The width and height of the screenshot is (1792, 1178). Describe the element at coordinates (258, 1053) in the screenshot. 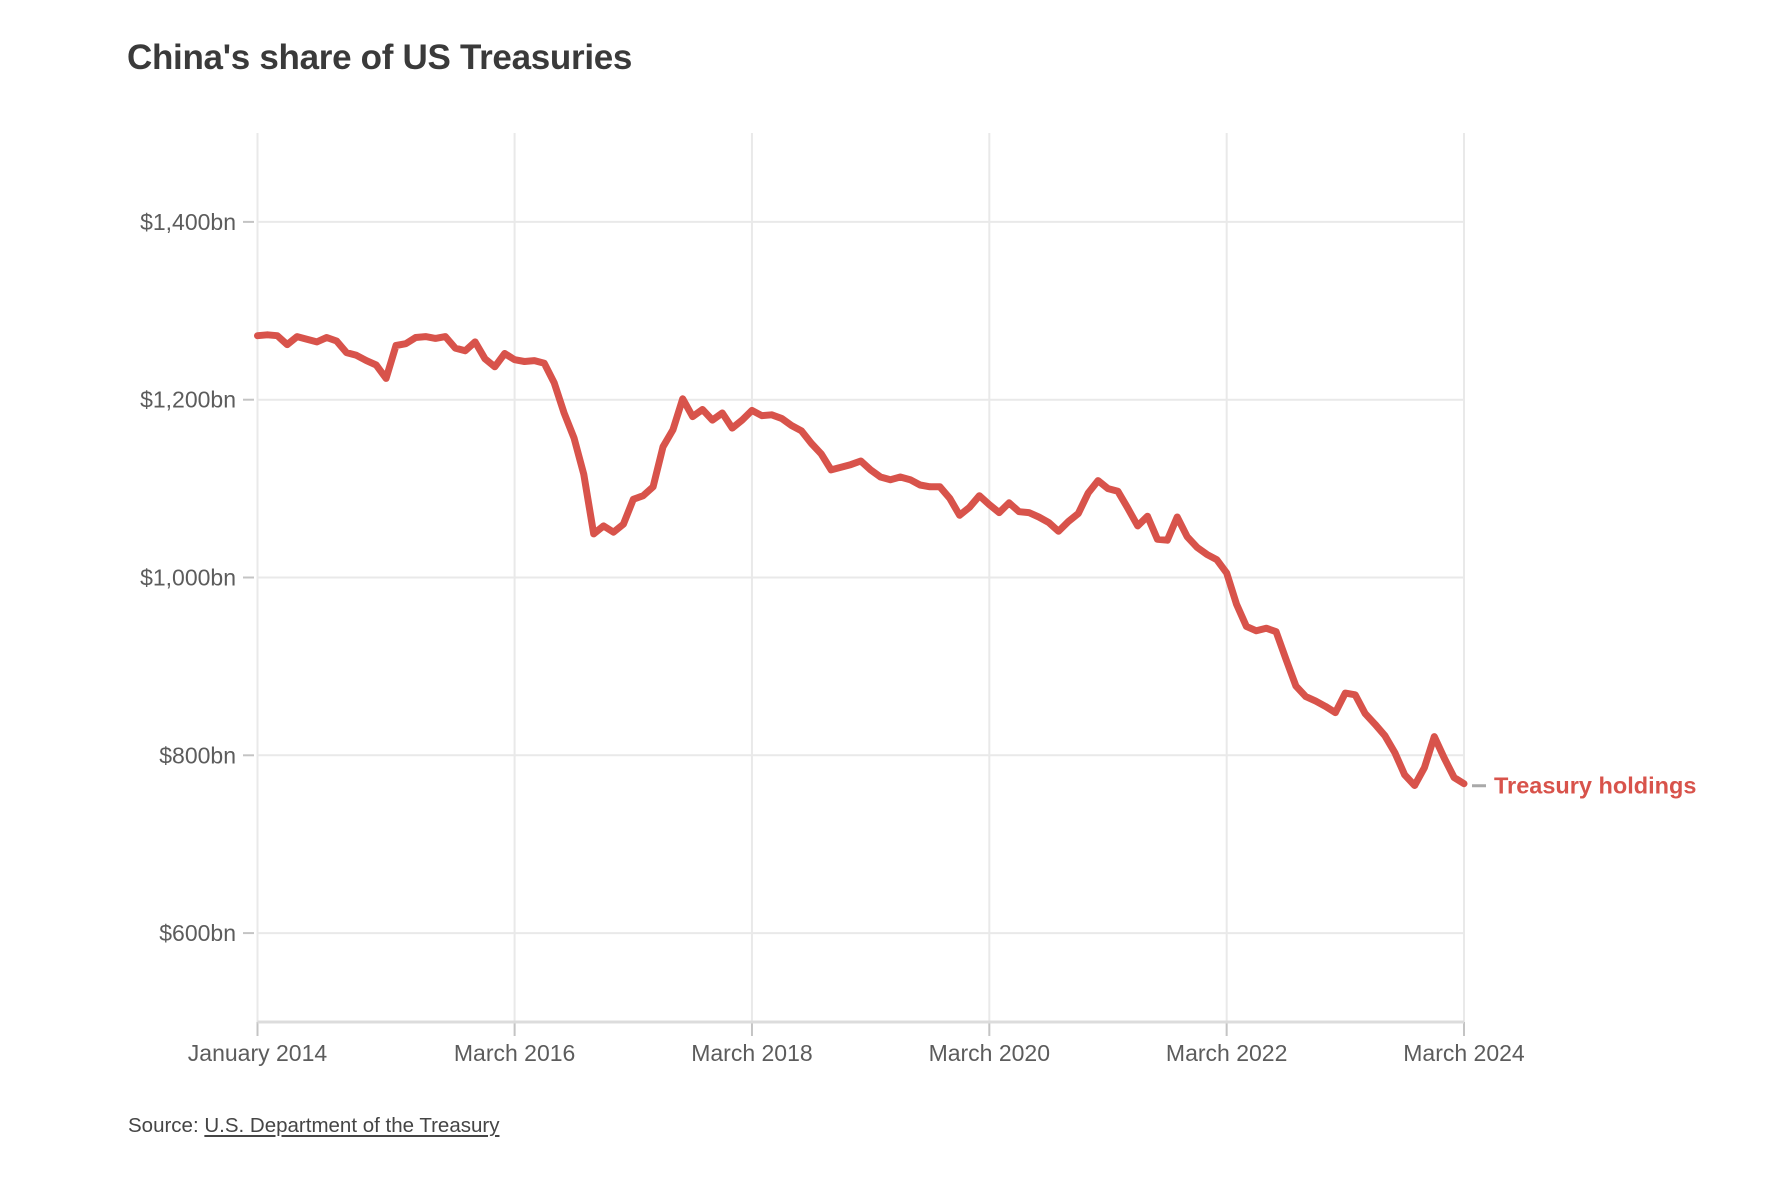

I see `x-axis-label: January 2014` at that location.